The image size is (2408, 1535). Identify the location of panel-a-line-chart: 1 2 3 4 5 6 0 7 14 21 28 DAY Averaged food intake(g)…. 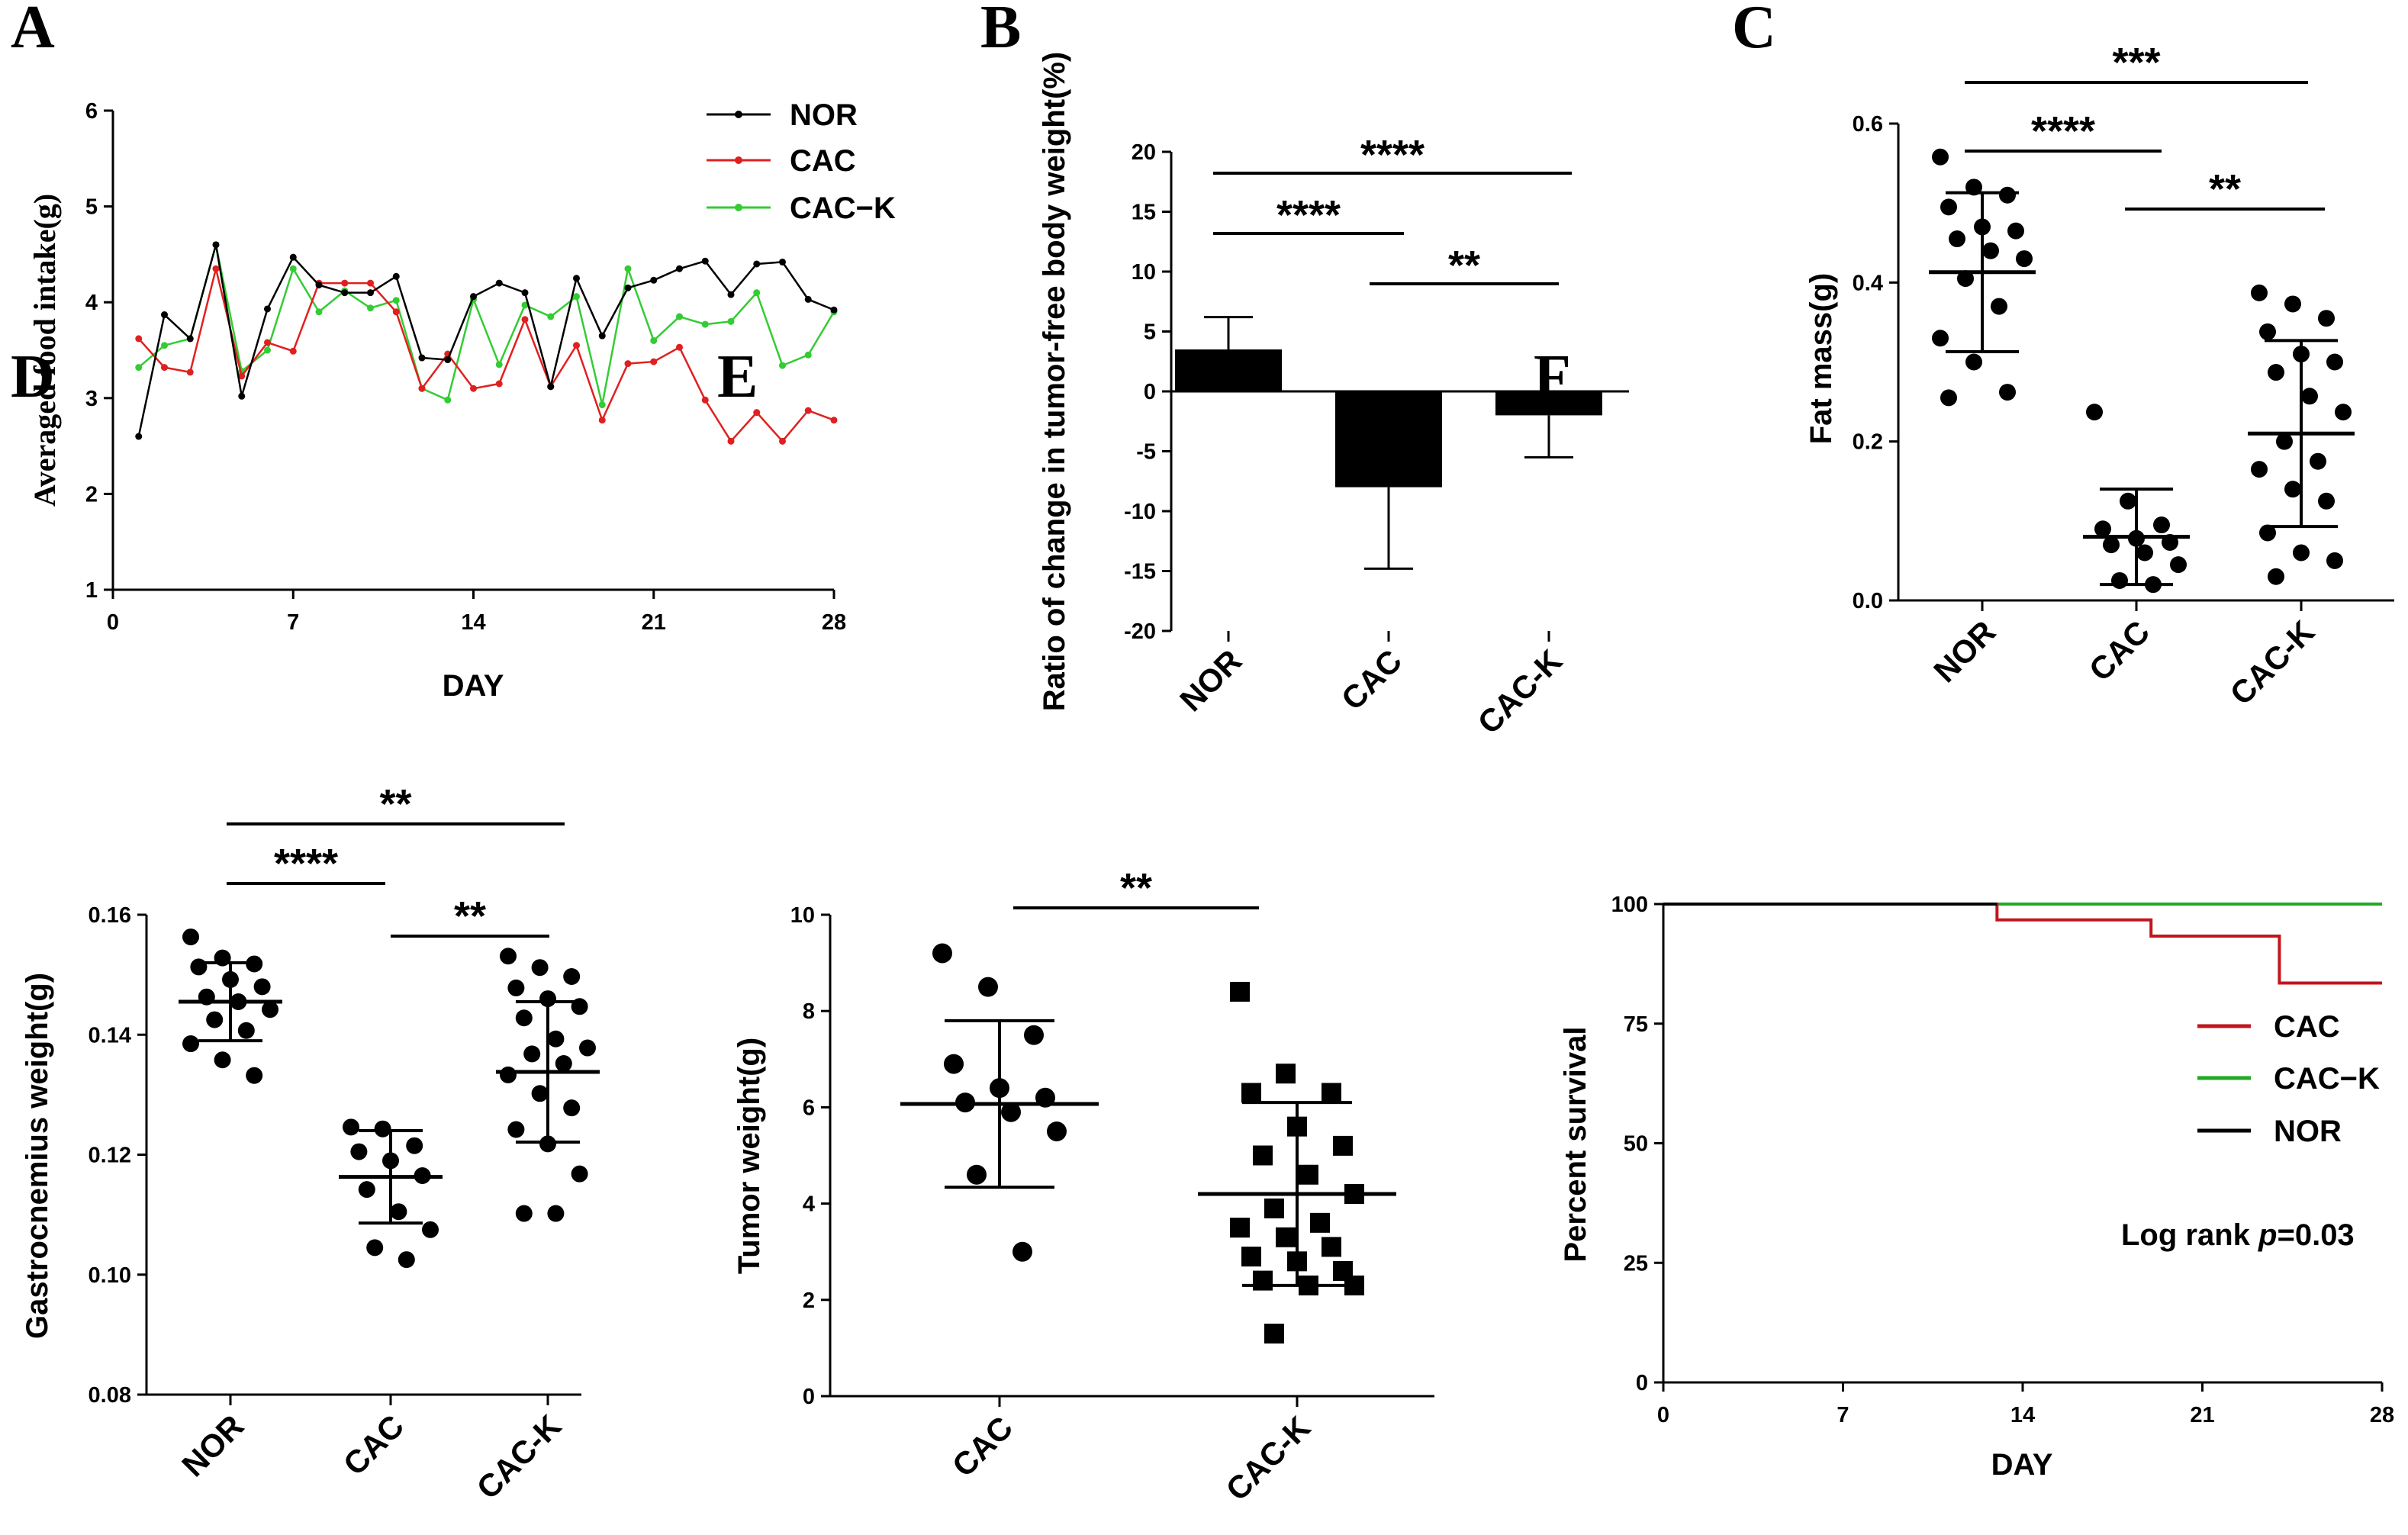
(461, 400).